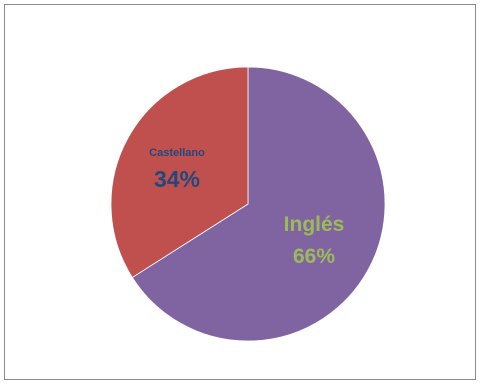  I want to click on slice-label-ingles: Inglés, so click(314, 224).